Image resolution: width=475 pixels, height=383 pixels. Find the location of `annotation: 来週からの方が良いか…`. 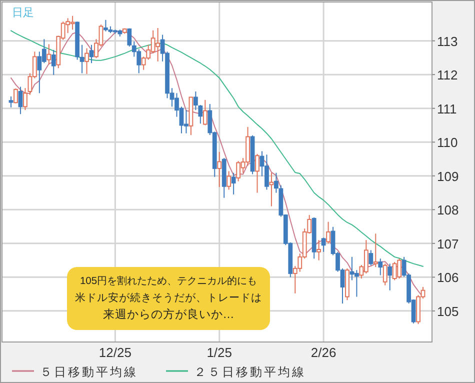

annotation: 来週からの方が良いか… is located at coordinates (168, 314).